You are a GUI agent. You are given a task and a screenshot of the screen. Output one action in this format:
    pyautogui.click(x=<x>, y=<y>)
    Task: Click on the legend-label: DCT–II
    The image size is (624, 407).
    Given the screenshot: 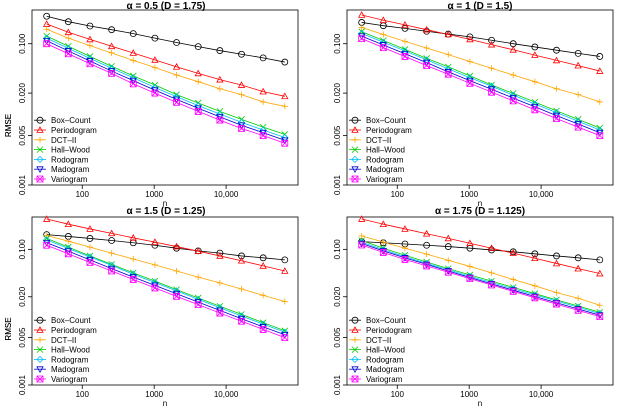 What is the action you would take?
    pyautogui.click(x=378, y=340)
    